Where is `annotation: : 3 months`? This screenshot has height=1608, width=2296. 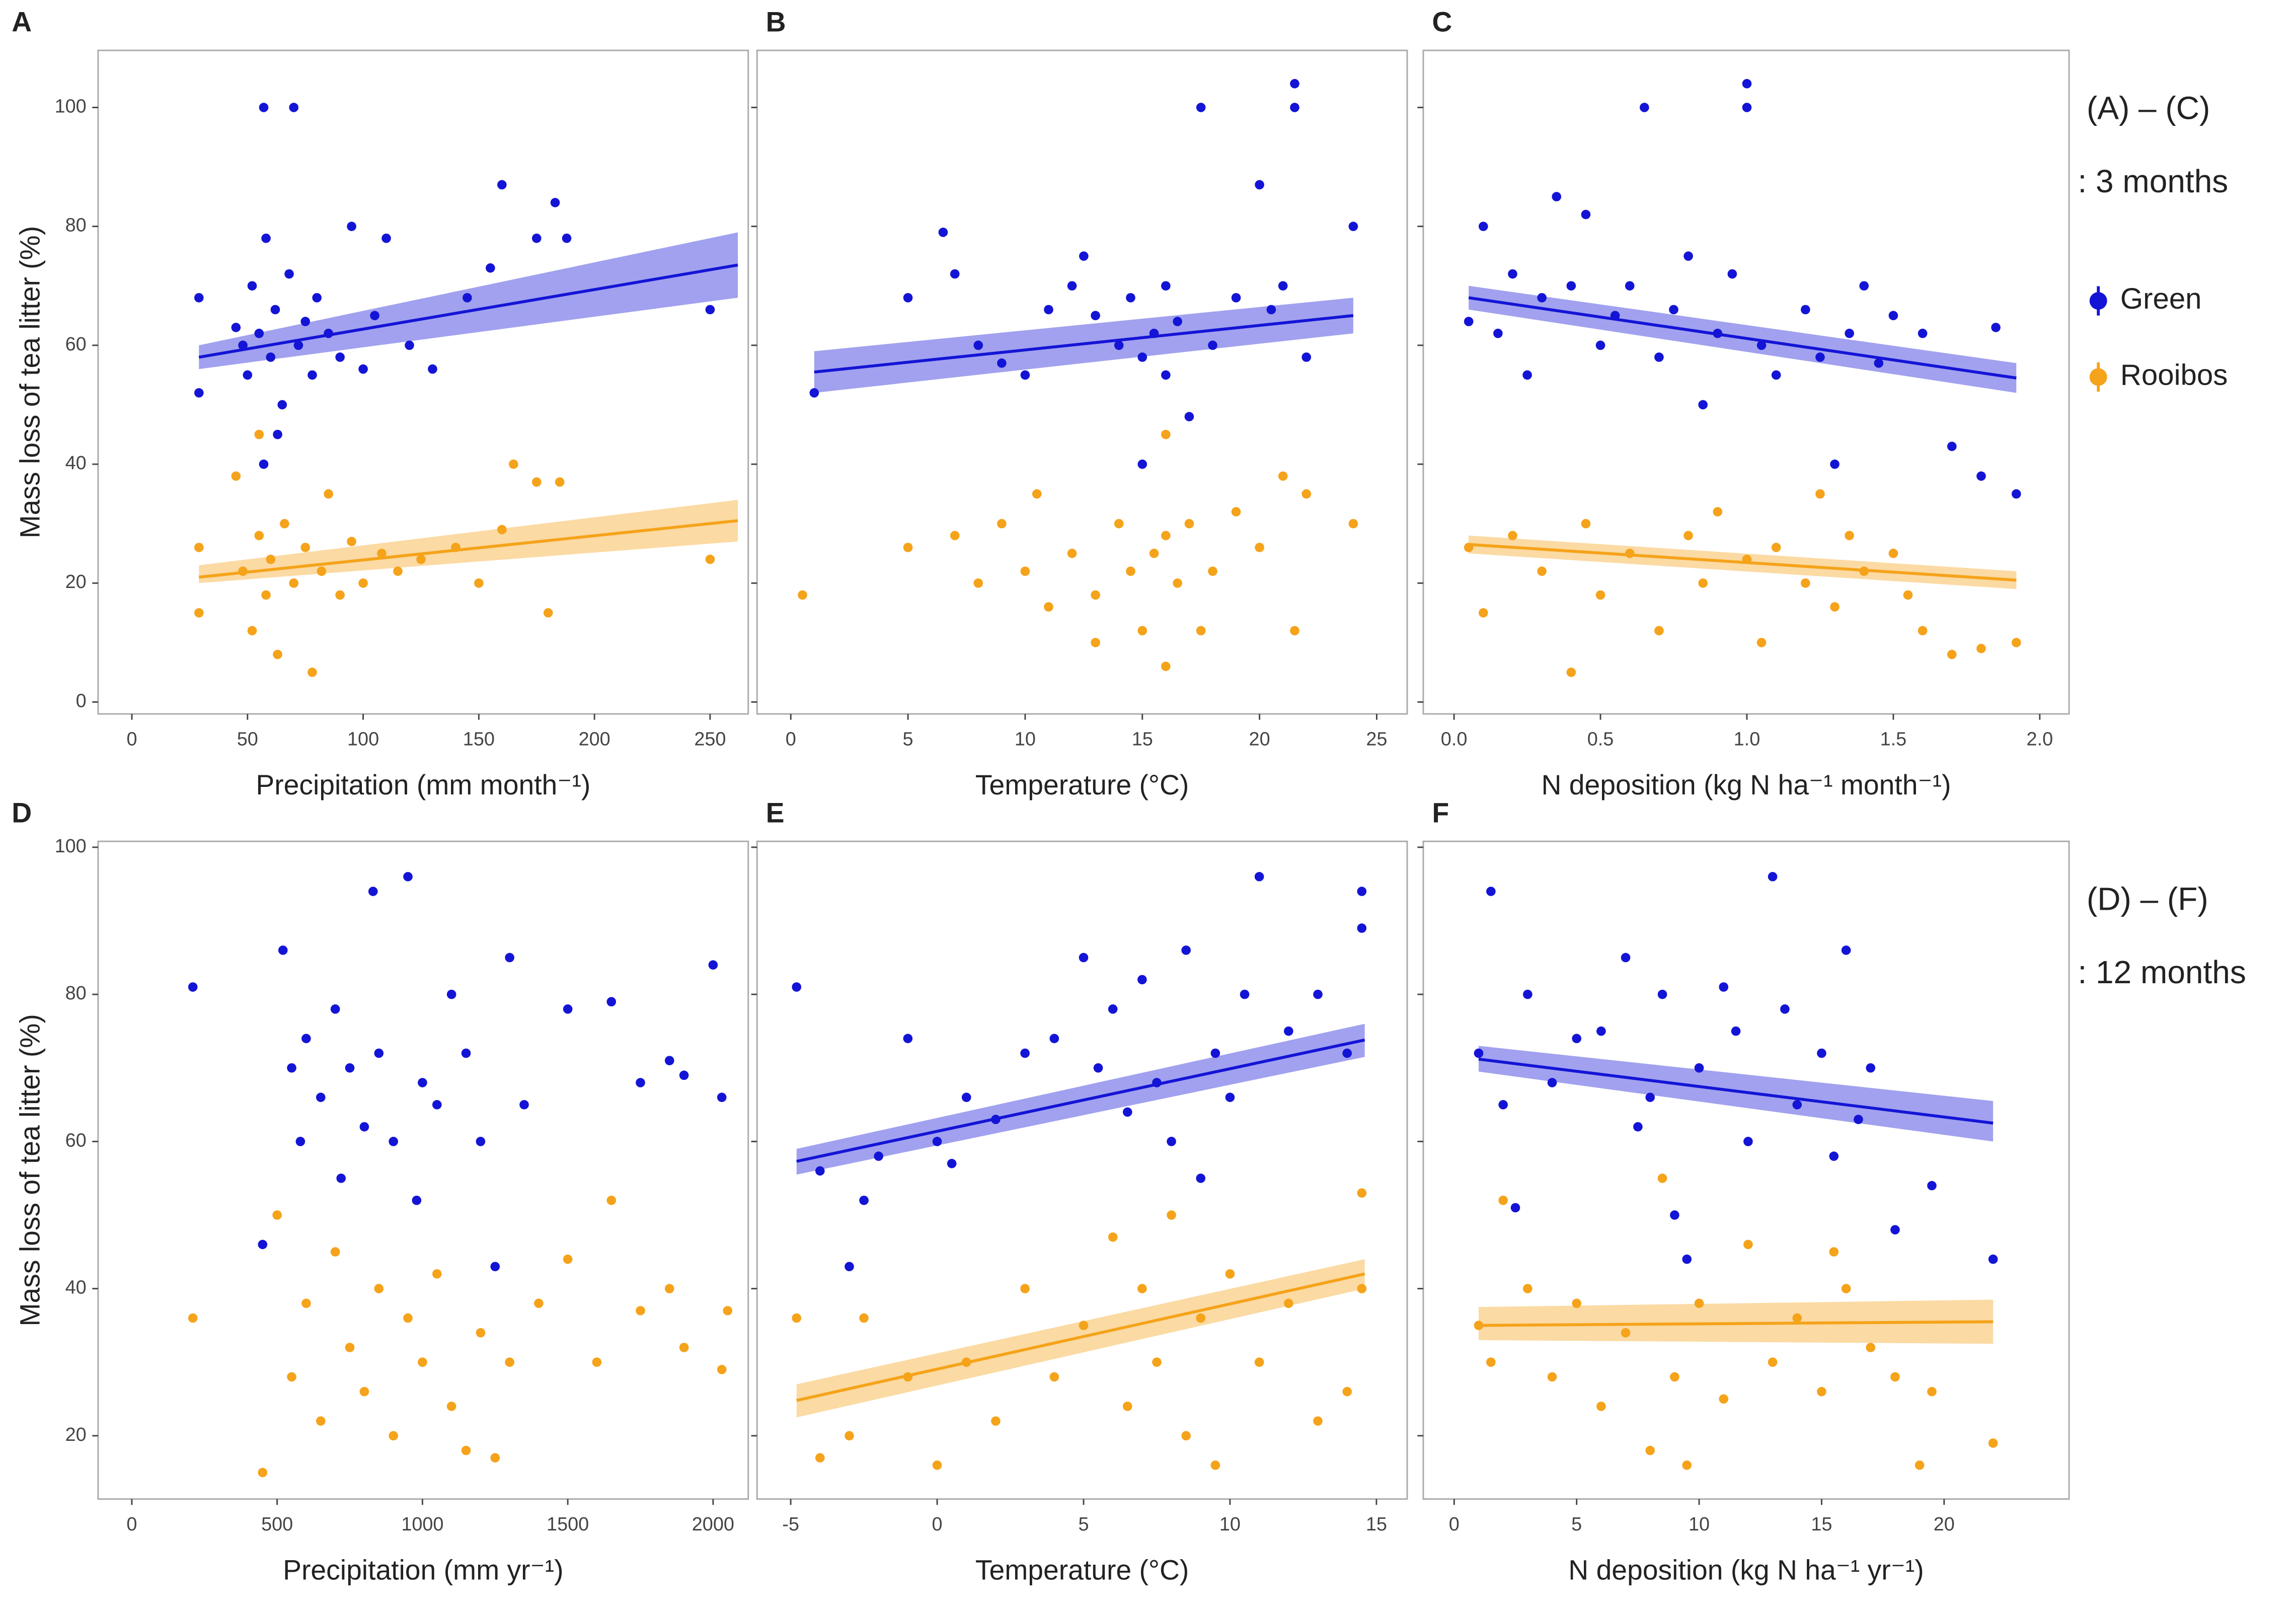
annotation: : 3 months is located at coordinates (2153, 181).